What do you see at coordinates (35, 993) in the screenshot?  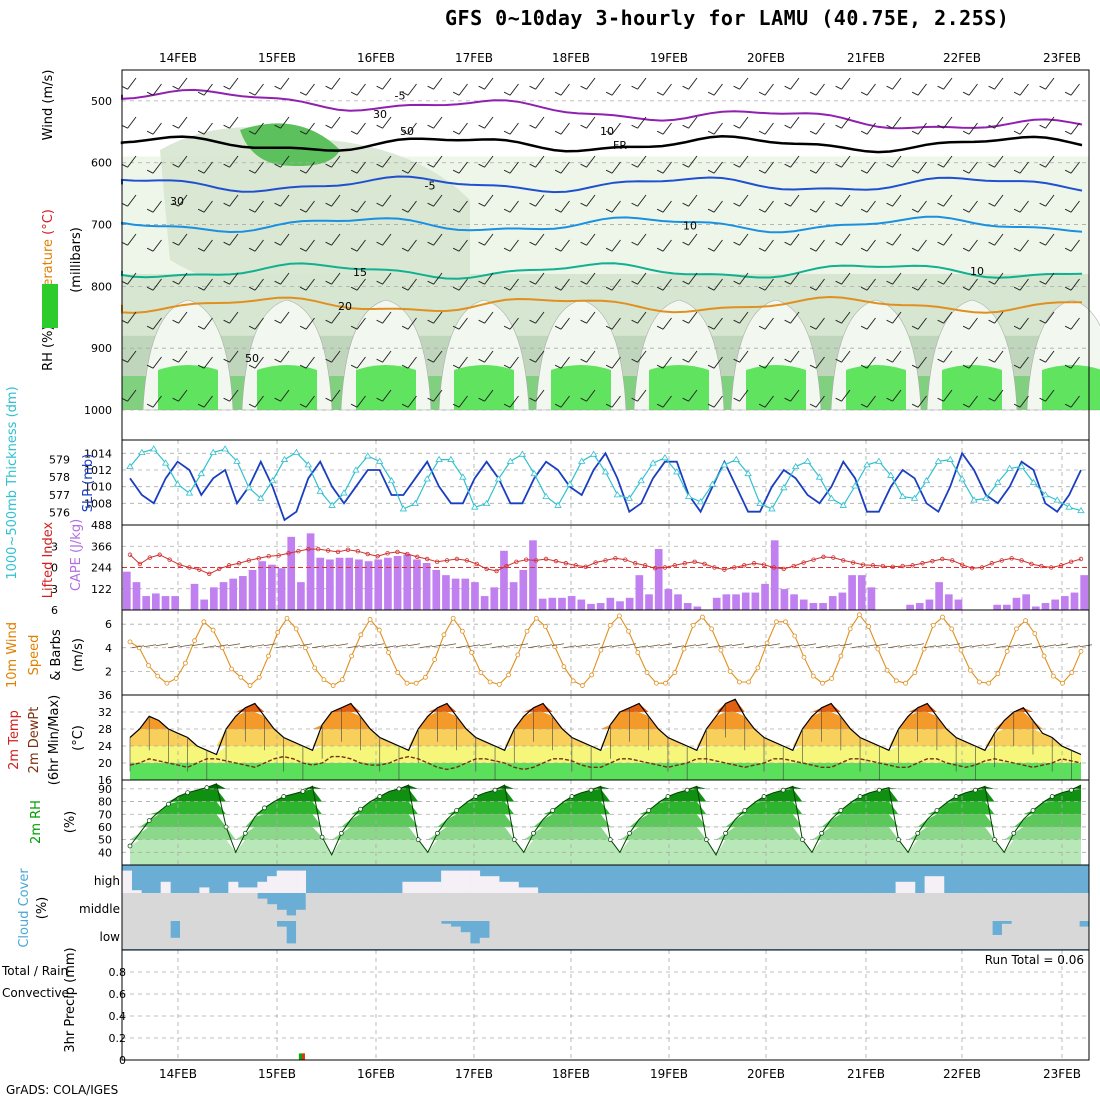 I see `precip-convective-label: Convective` at bounding box center [35, 993].